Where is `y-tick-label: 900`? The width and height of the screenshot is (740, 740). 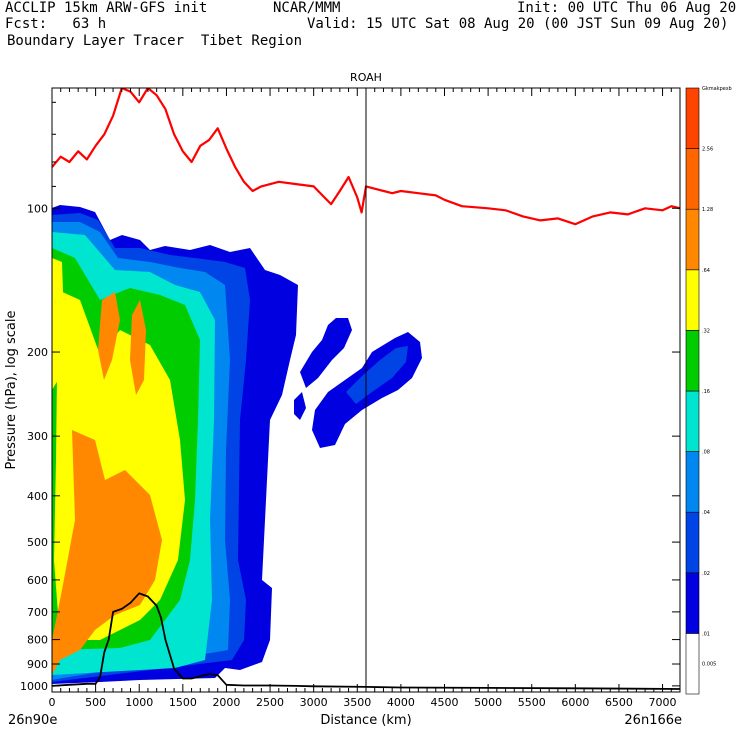
y-tick-label: 900 is located at coordinates (37, 664).